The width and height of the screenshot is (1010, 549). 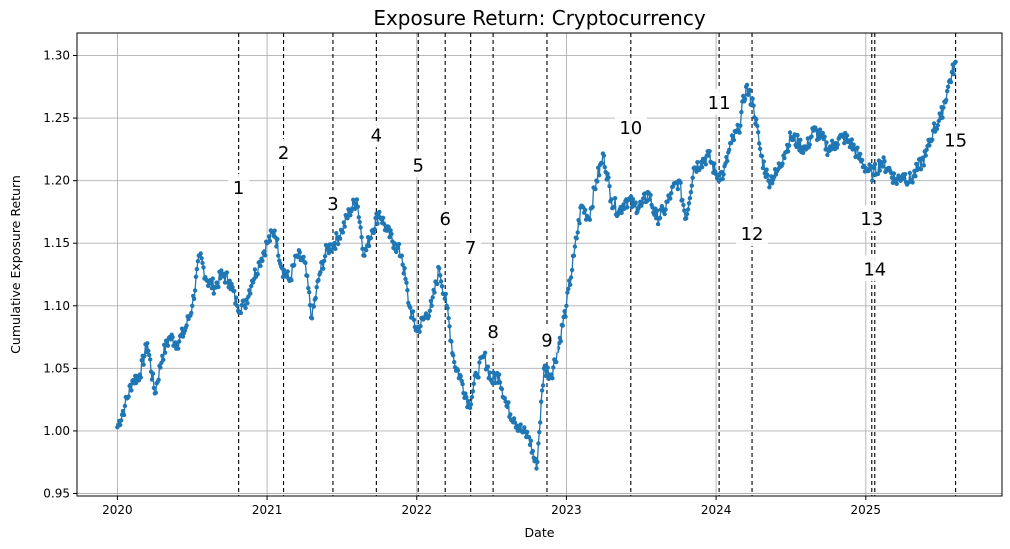 I want to click on x-tick-label: 2022, so click(x=416, y=510).